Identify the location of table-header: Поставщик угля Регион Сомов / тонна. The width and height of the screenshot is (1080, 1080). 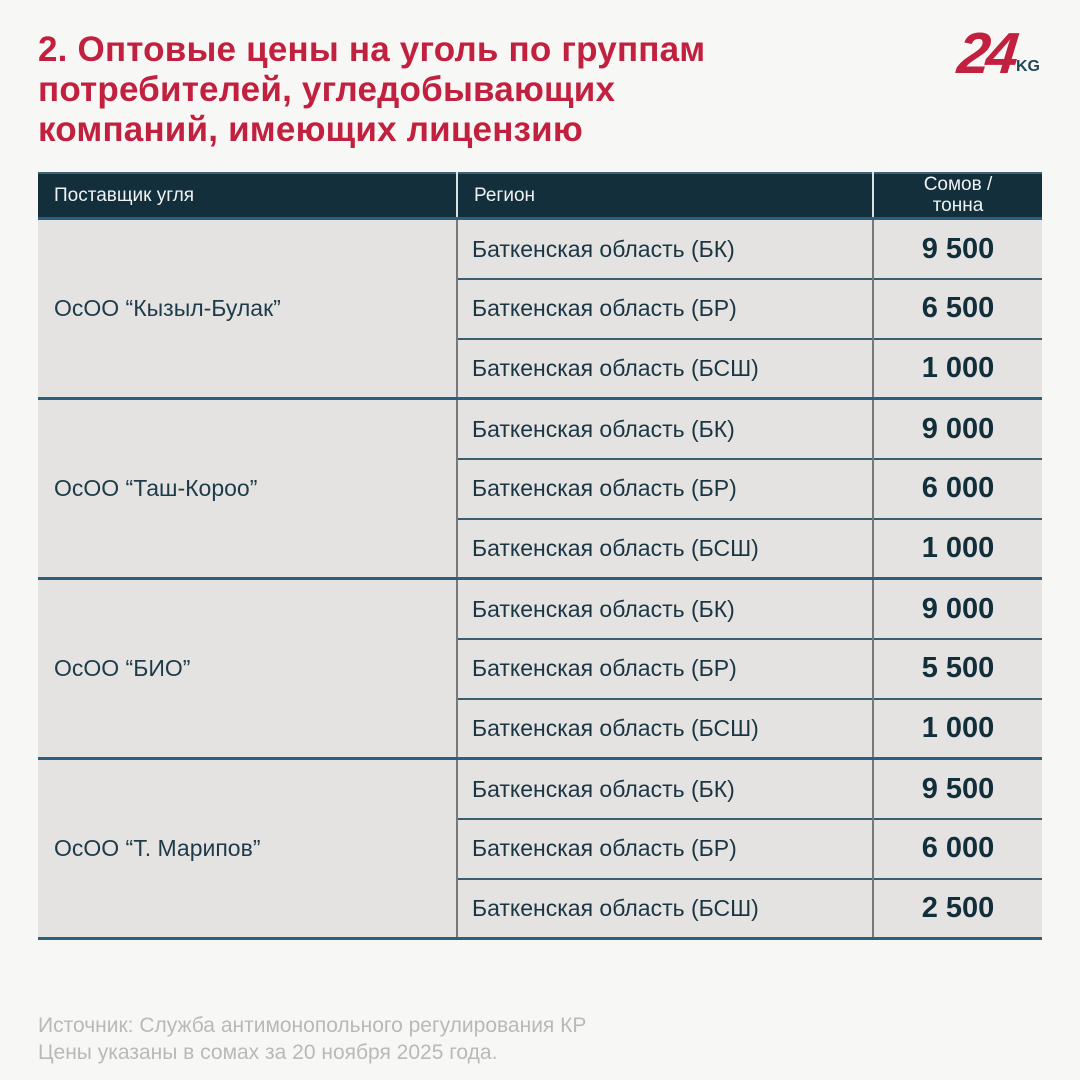
(540, 197).